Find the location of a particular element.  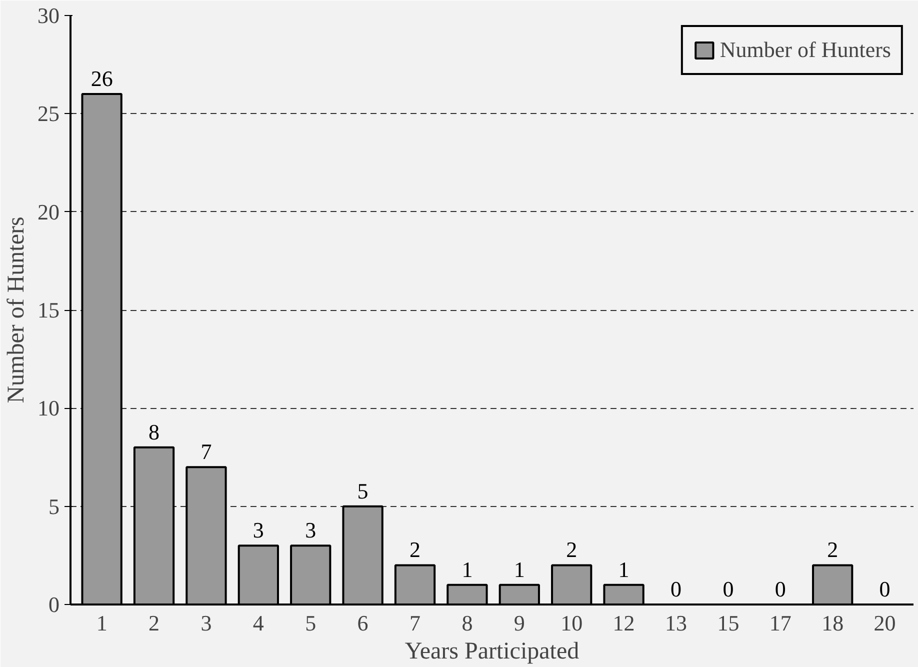

y-axis-title: Number of Hunters is located at coordinates (17, 310).